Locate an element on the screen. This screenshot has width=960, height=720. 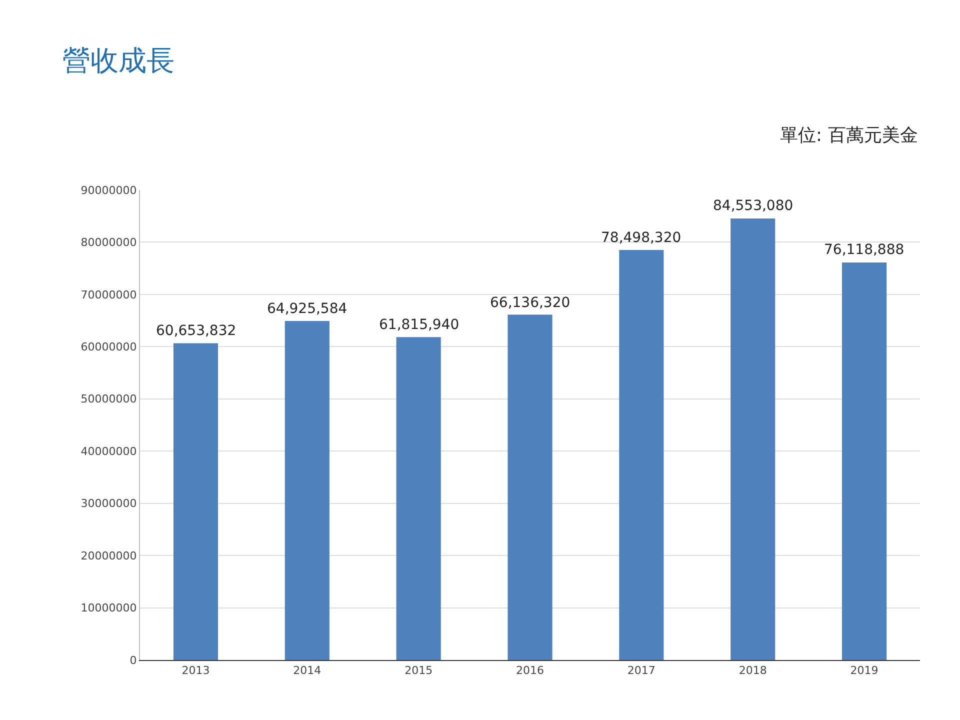
y-tick-label: 70000000 is located at coordinates (108, 295).